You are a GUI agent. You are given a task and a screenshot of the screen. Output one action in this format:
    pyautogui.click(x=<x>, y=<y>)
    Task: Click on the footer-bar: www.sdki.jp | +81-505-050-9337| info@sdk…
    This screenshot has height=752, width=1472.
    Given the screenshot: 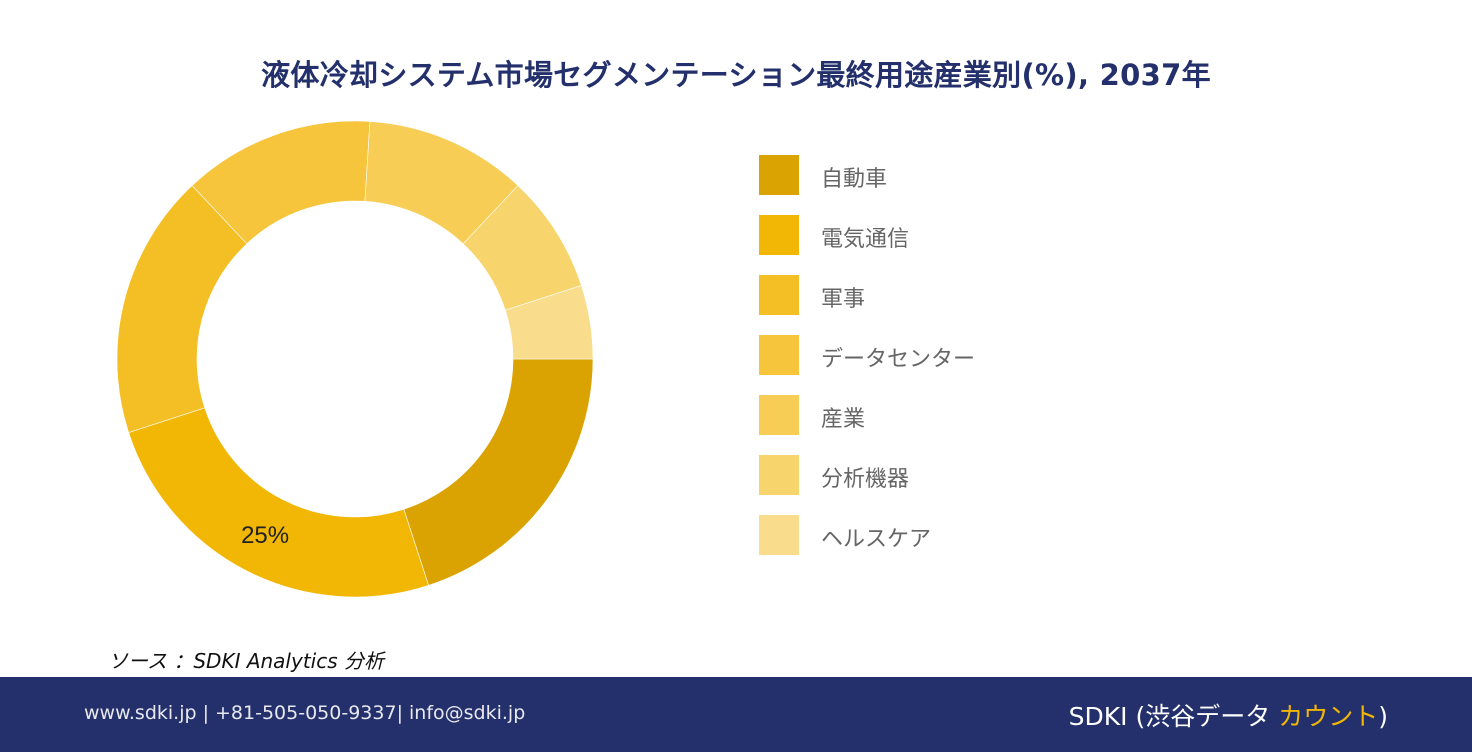 What is the action you would take?
    pyautogui.click(x=736, y=714)
    